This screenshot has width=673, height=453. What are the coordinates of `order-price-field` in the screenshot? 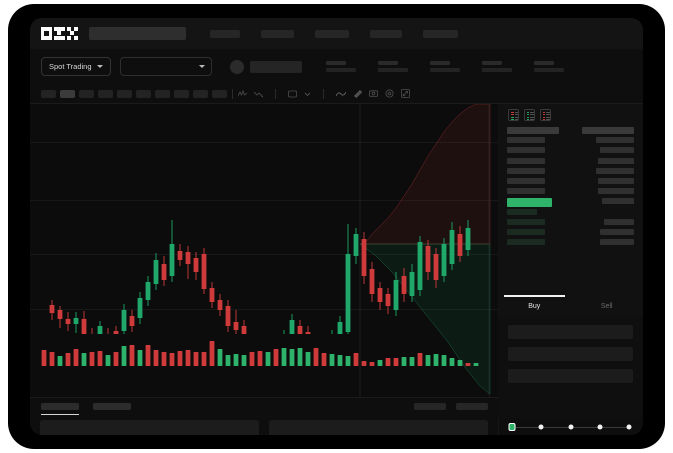 It's located at (570, 332).